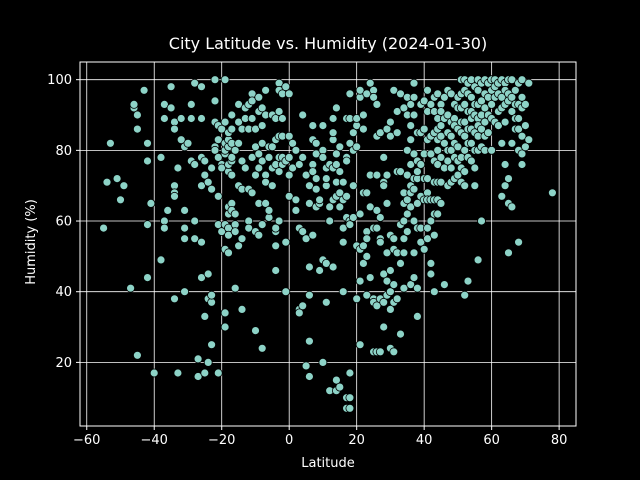 Image resolution: width=640 pixels, height=480 pixels. I want to click on x-tick-label: −20, so click(221, 440).